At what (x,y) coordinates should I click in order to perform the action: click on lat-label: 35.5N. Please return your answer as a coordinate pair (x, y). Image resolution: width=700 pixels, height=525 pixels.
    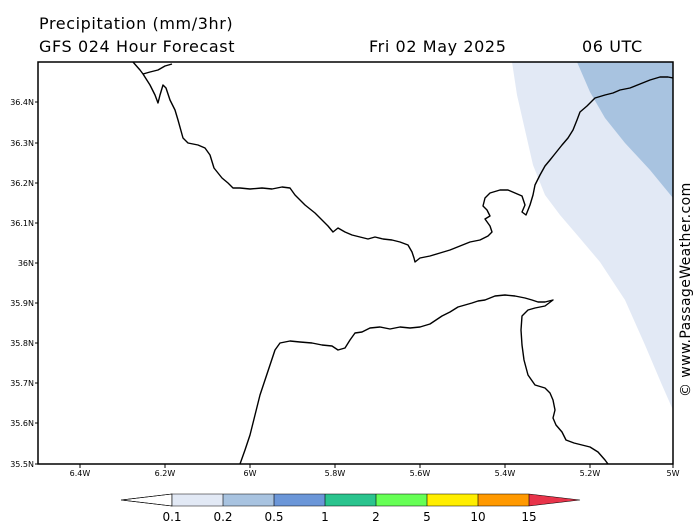
    Looking at the image, I should click on (22, 464).